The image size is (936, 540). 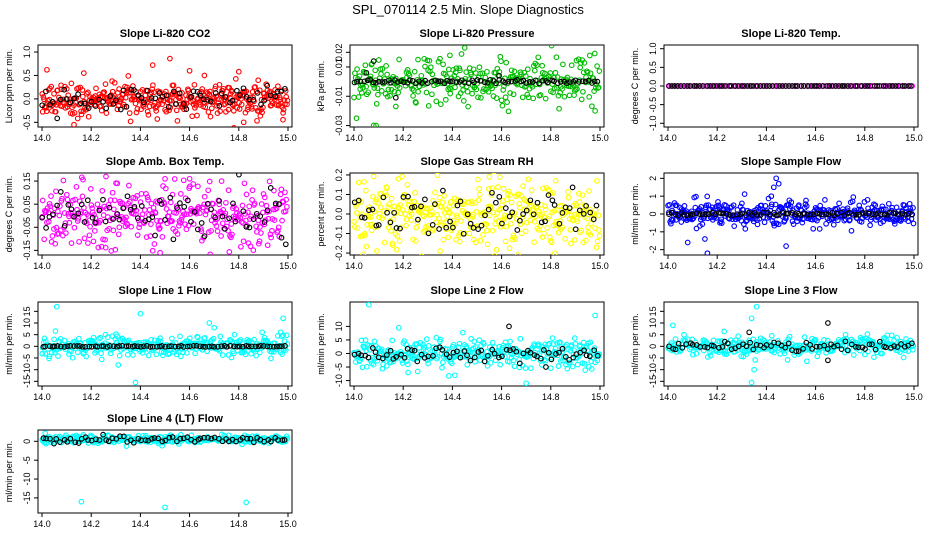 What do you see at coordinates (468, 9) in the screenshot?
I see `figure-title: SPL_070114 2.5 Min. Slope Diagnostics` at bounding box center [468, 9].